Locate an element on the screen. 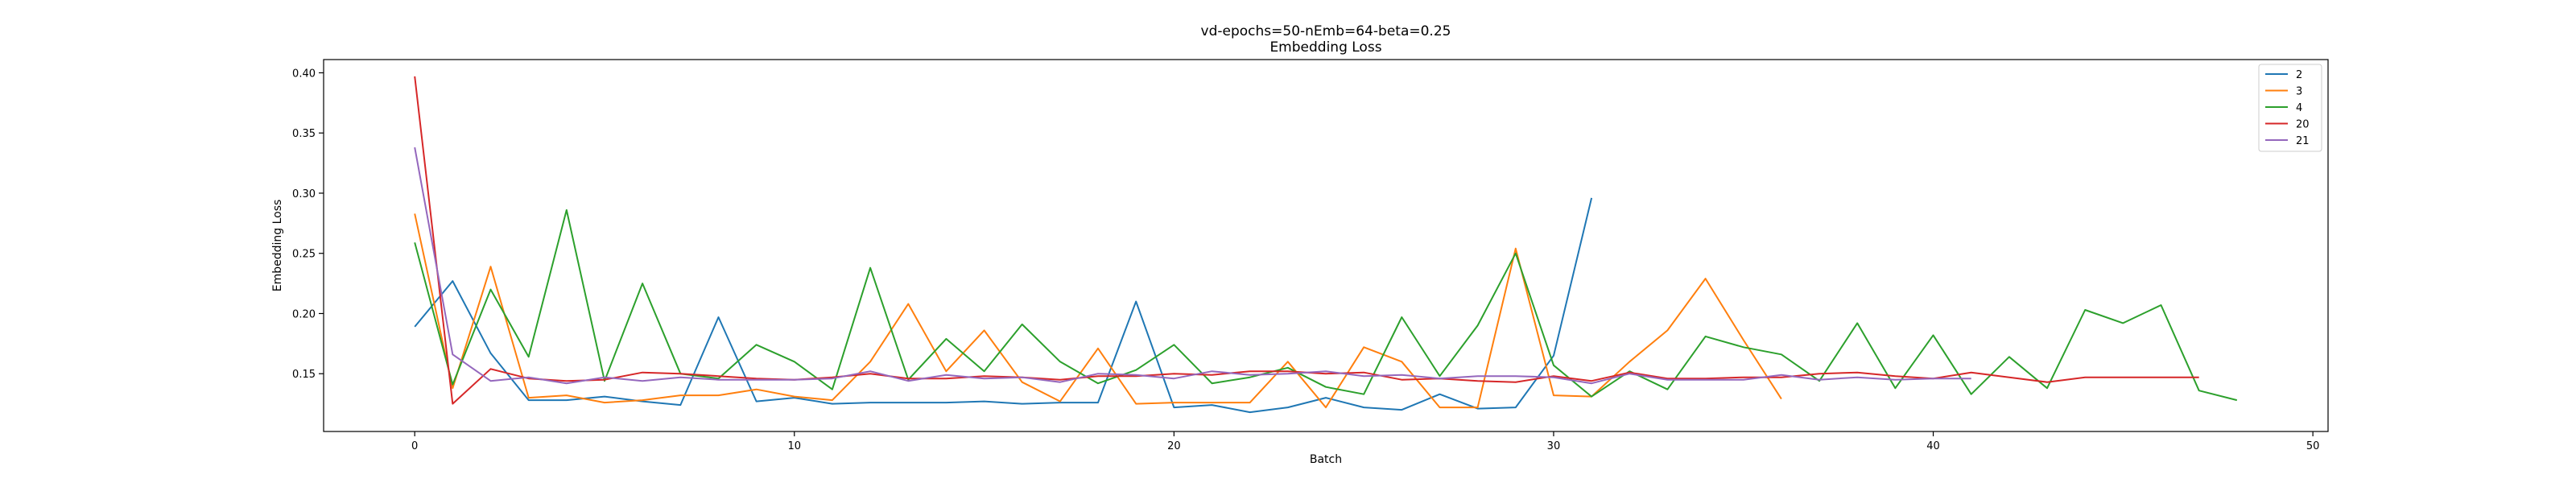 The height and width of the screenshot is (483, 2576). legend-box is located at coordinates (2290, 108).